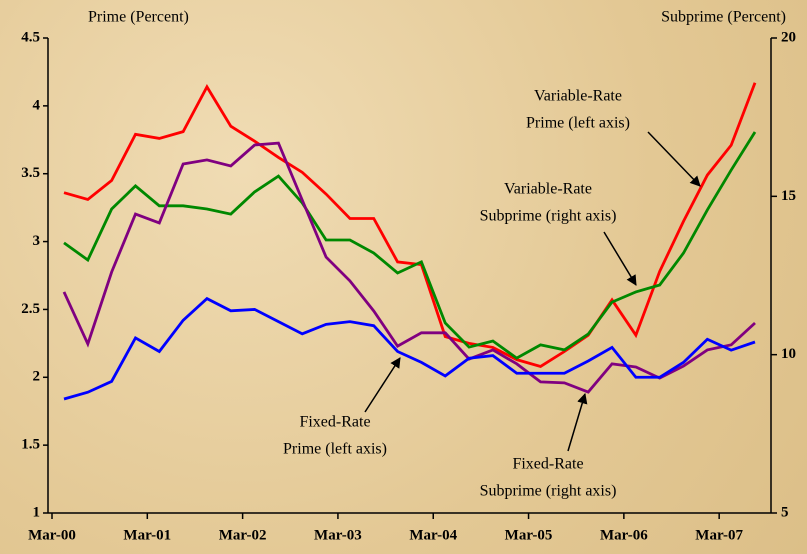 This screenshot has height=554, width=807. What do you see at coordinates (723, 17) in the screenshot?
I see `y2-axis-label: Subprime (Percent)` at bounding box center [723, 17].